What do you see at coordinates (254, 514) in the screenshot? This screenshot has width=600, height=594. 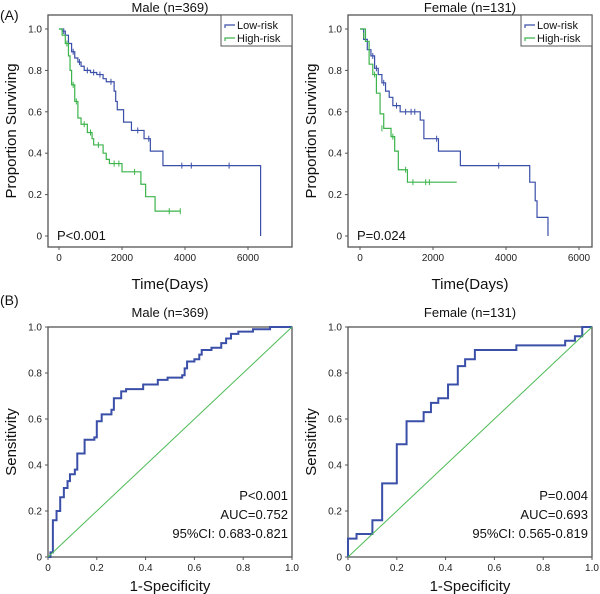 I see `annotation: AUC=0.752` at bounding box center [254, 514].